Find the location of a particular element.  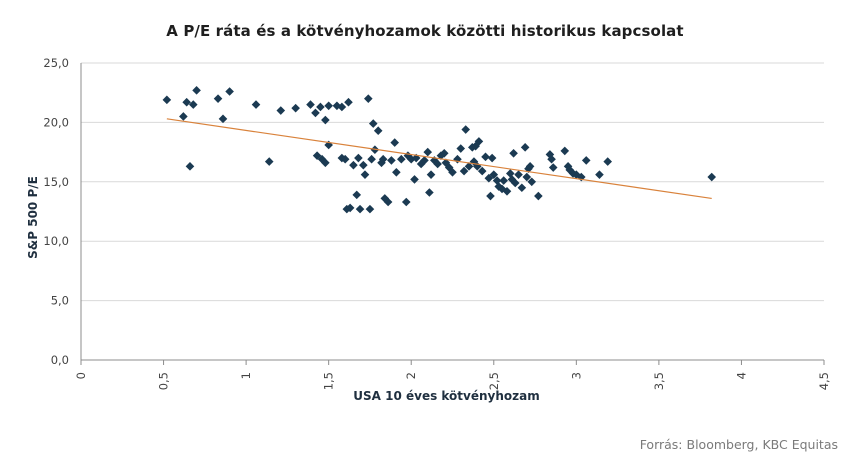

y-tick-labels: 0,0 5,0 10,0 15,0 20,0 25,0 is located at coordinates (56, 211).